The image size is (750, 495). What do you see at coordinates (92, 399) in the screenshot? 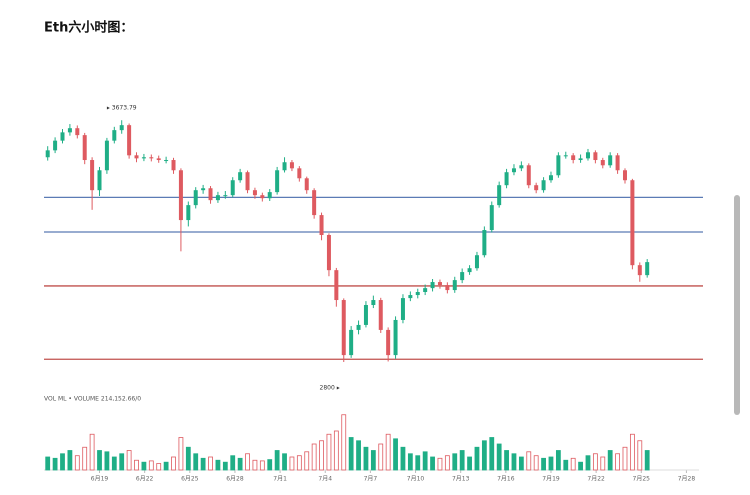
I see `volume-label: VOL ML • VOLUME 214,152.66/0` at bounding box center [92, 399].